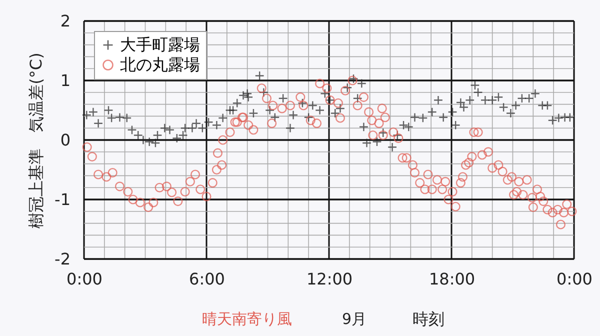 The height and width of the screenshot is (336, 600). What do you see at coordinates (160, 64) in the screenshot?
I see `legend-label: 北の丸露場` at bounding box center [160, 64].